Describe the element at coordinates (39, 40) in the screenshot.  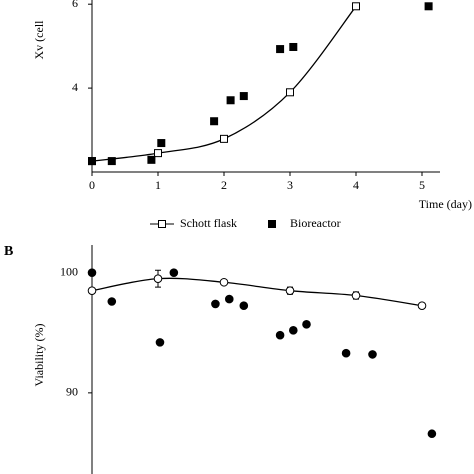
I see `y-axis-label: Xv (cell` at that location.